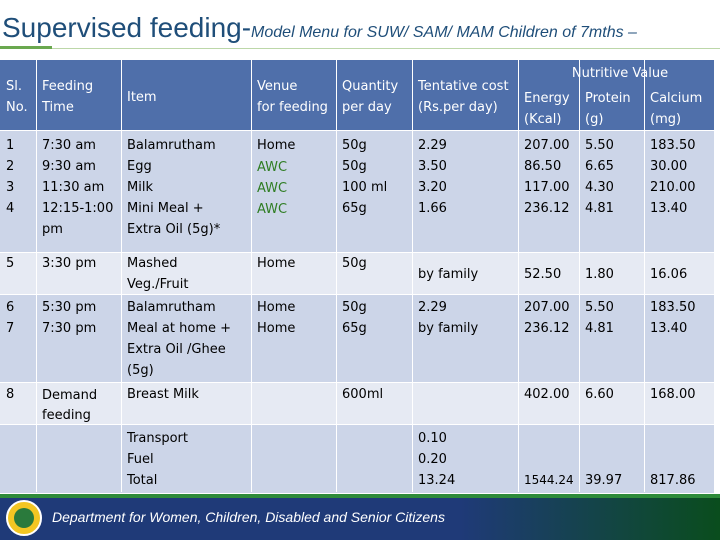  What do you see at coordinates (547, 394) in the screenshot?
I see `cell-energy: 402.00` at bounding box center [547, 394].